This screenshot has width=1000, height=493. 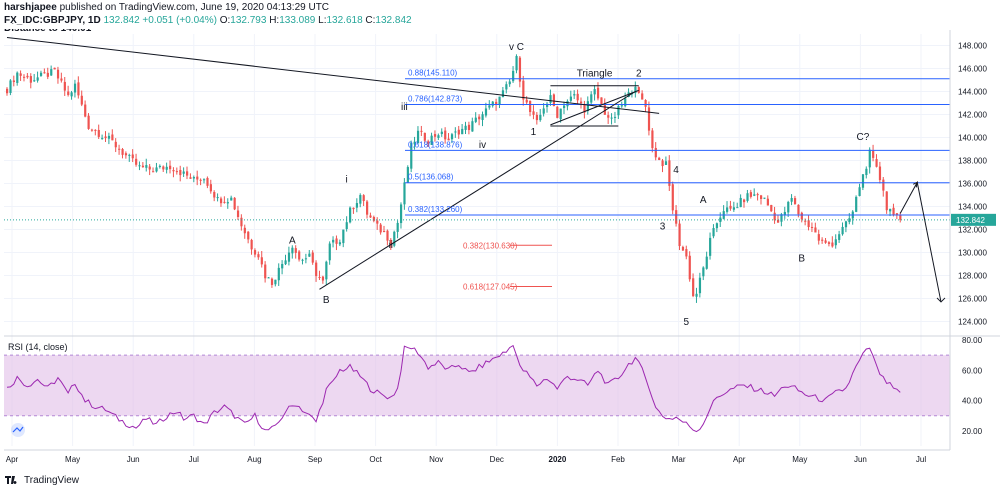 What do you see at coordinates (972, 92) in the screenshot?
I see `price-tick-label: 144.000` at bounding box center [972, 92].